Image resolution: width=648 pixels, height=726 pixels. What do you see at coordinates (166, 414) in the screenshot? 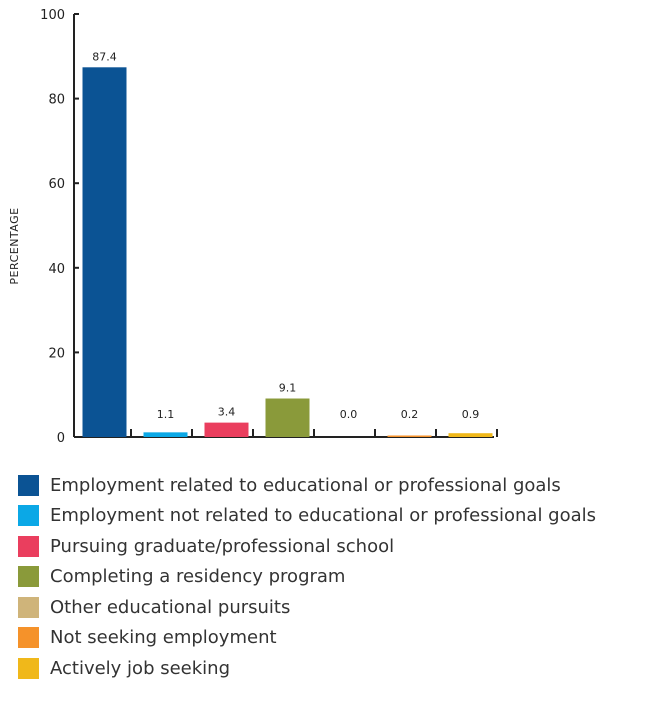
I see `bar-value-label: 1.1` at bounding box center [166, 414].